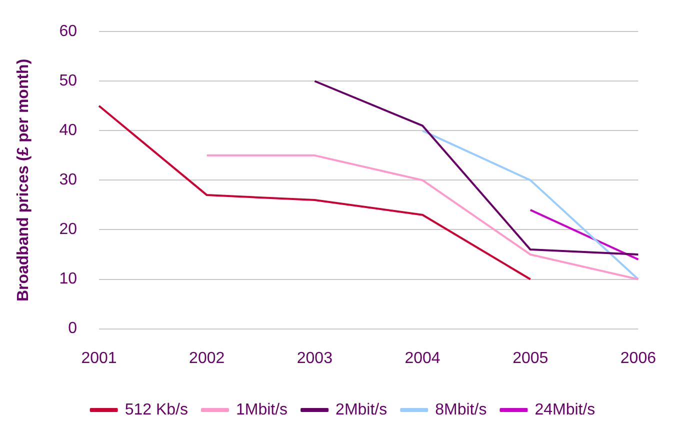 Image resolution: width=676 pixels, height=428 pixels. I want to click on x-tick-label: 2003, so click(314, 358).